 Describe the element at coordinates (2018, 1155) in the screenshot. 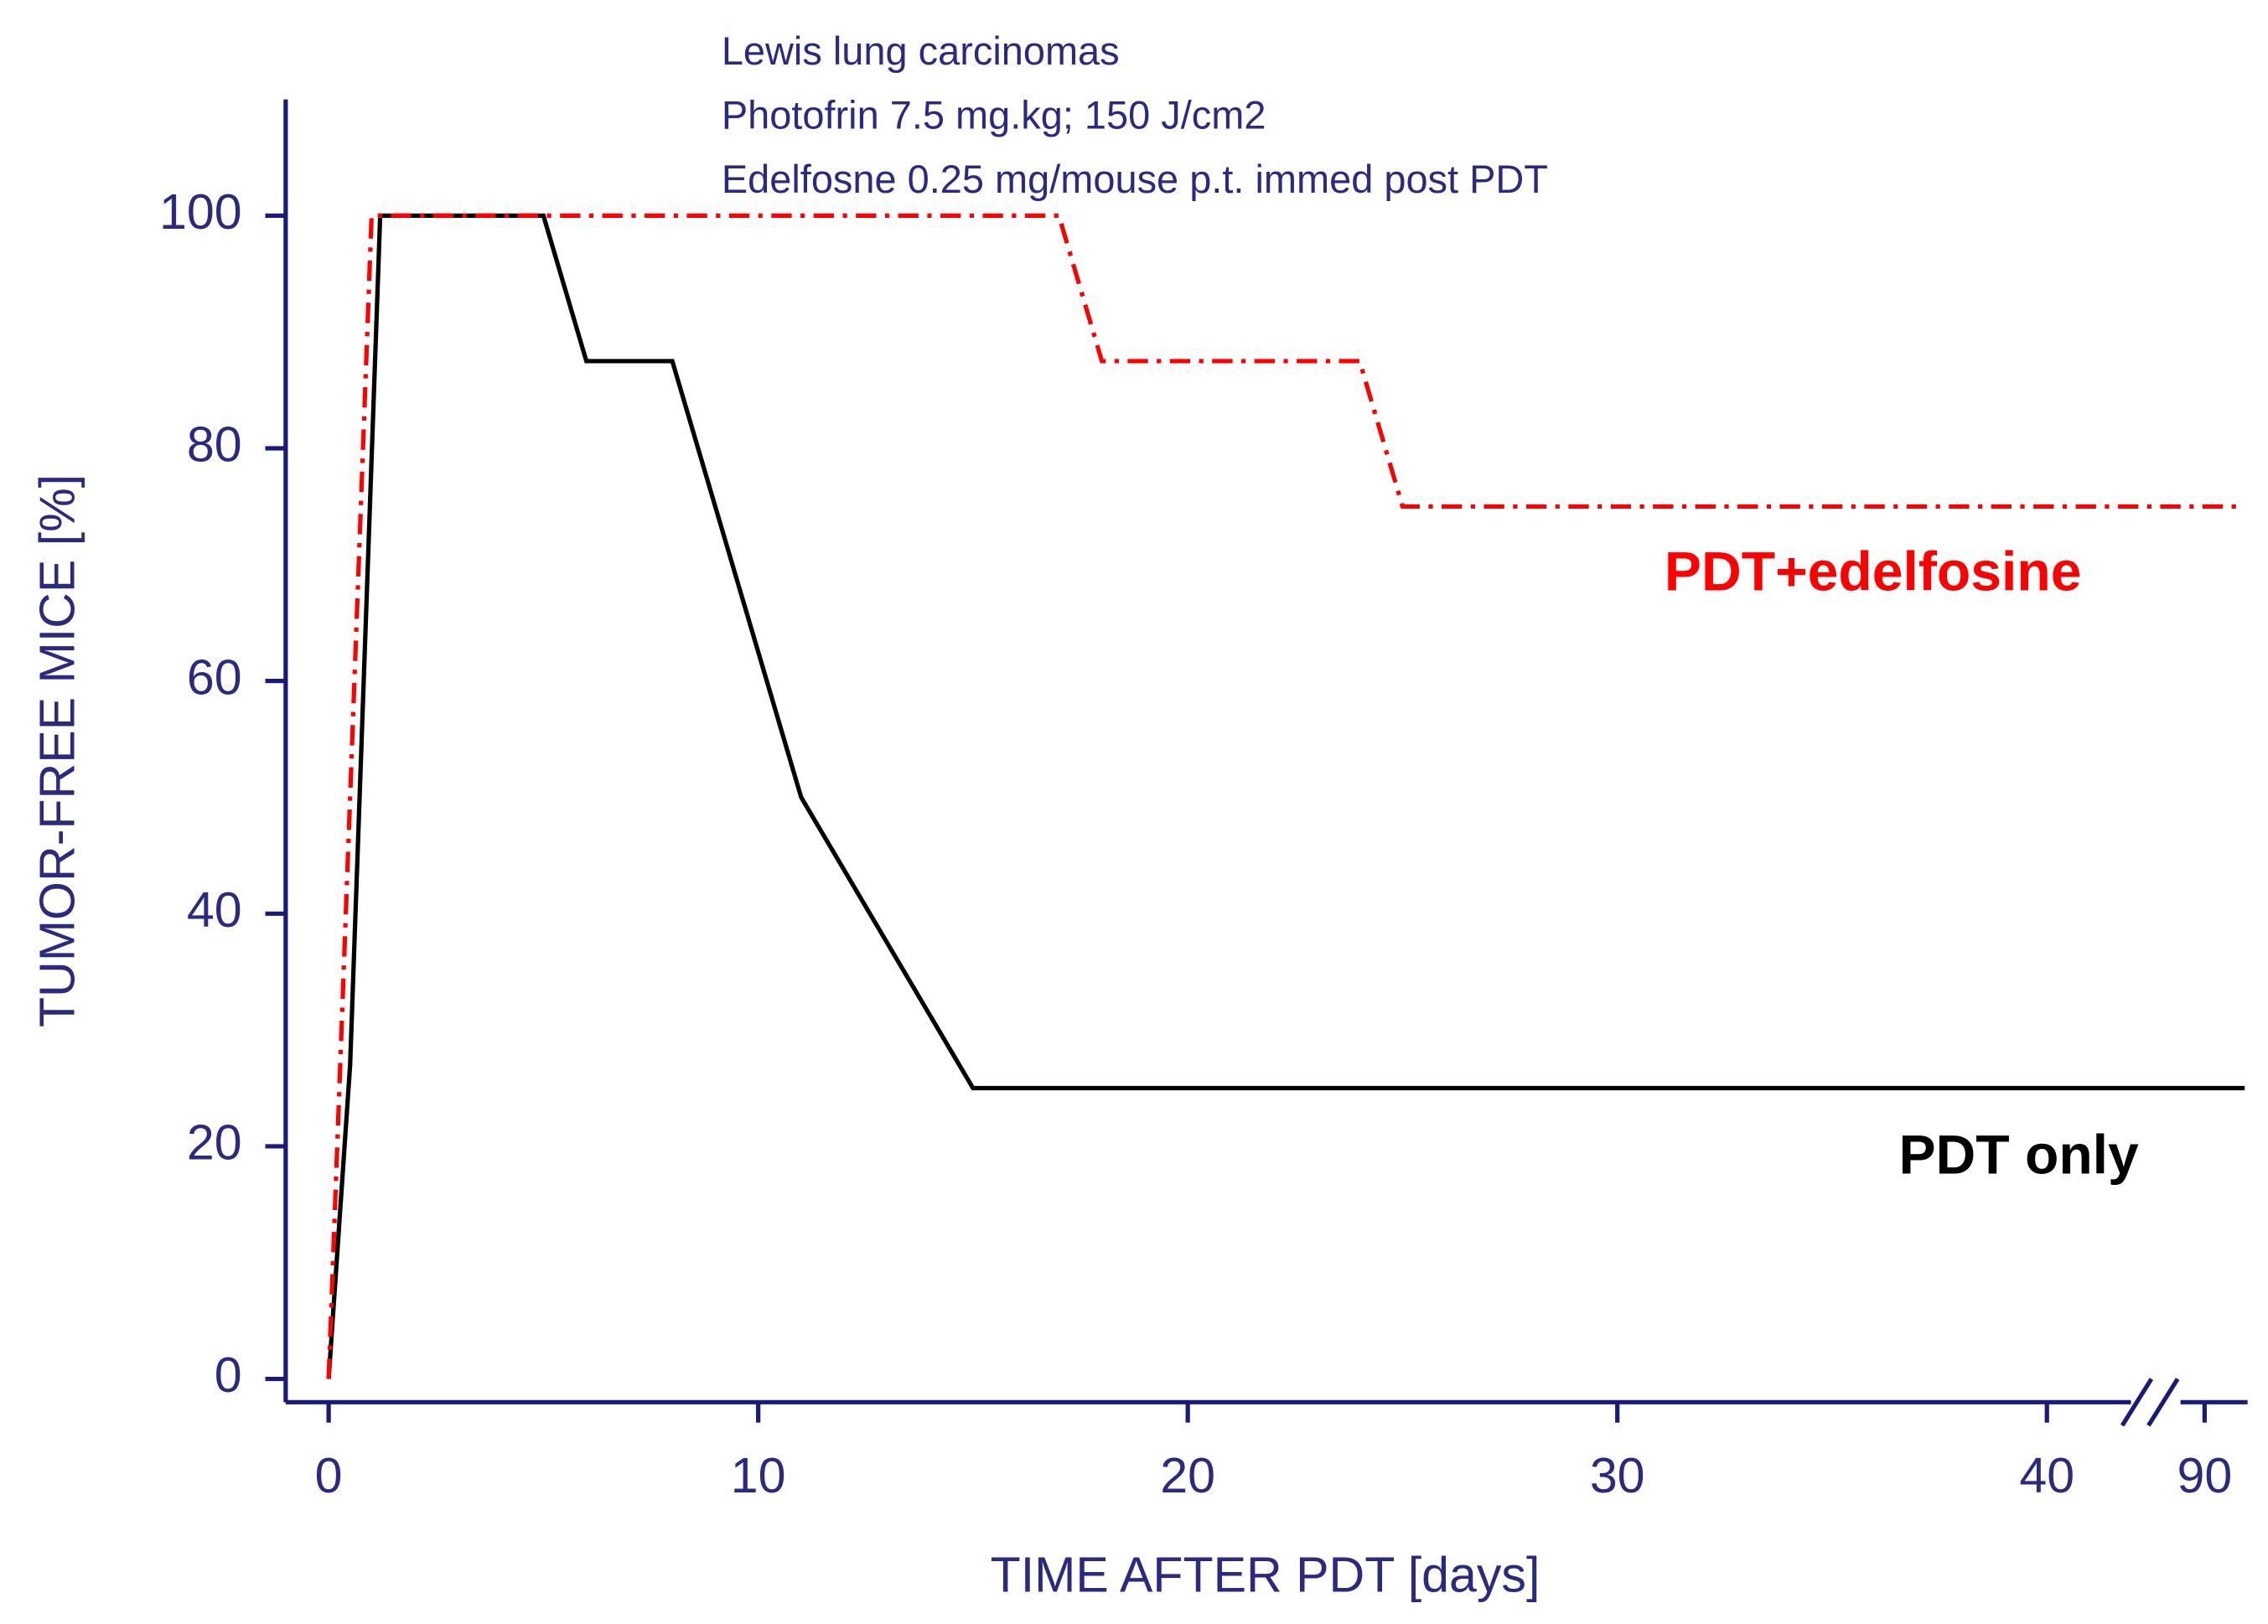

I see `series-label: PDT only` at that location.